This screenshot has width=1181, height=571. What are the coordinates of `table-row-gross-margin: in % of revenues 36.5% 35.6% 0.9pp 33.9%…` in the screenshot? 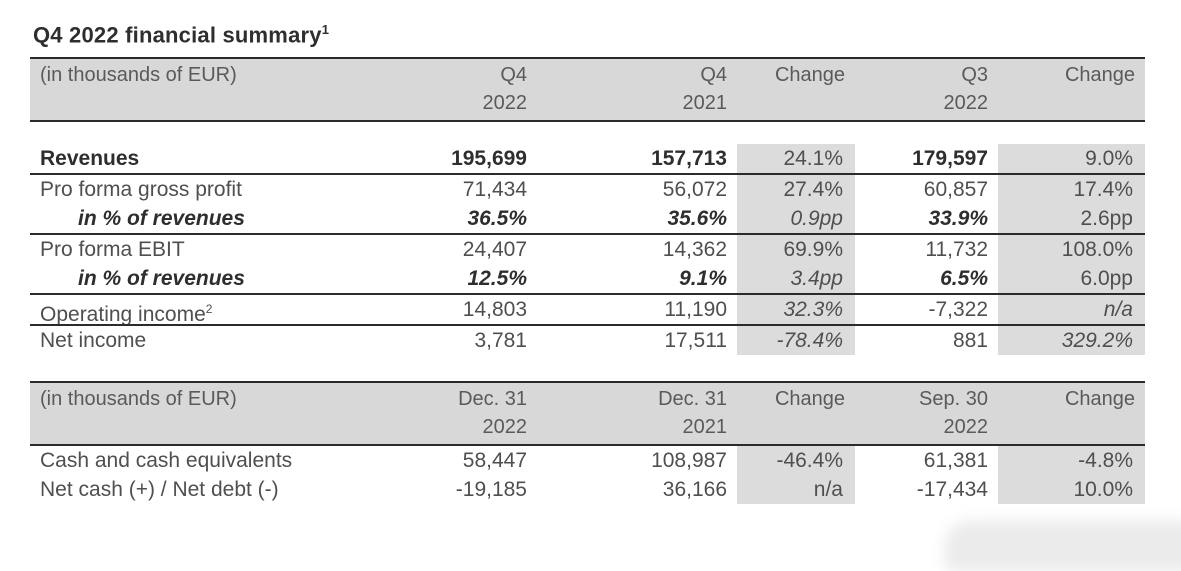 It's located at (587, 220).